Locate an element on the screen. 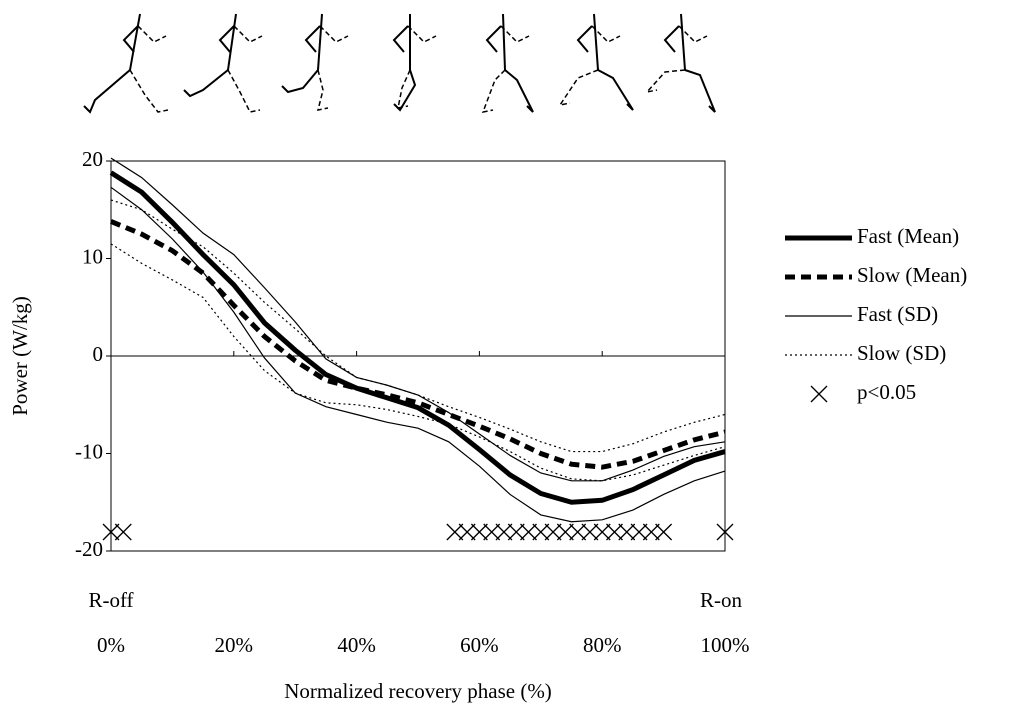 This screenshot has height=716, width=1017. stick-figures is located at coordinates (399, 63).